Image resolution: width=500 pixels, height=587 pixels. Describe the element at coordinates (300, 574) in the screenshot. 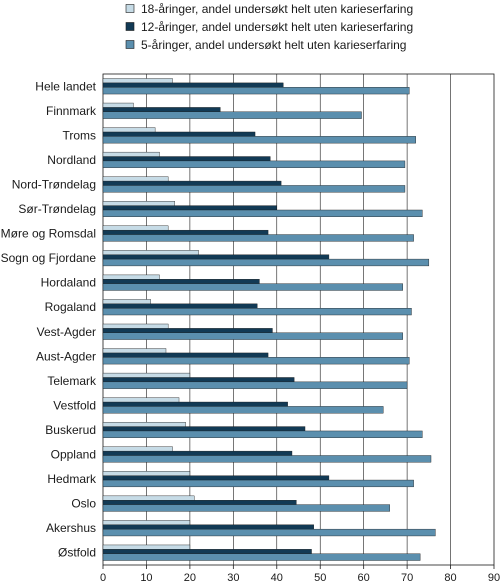

I see `x-axis: 0 10 20 30 40 50 60 70 80 90` at that location.